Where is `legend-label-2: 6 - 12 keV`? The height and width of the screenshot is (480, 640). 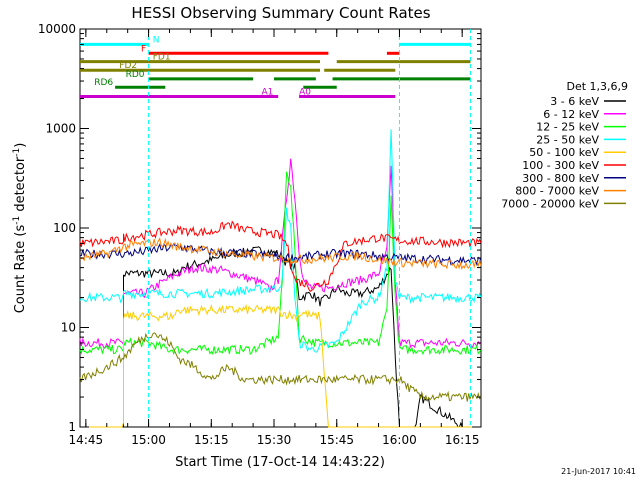
legend-label-2: 6 - 12 keV is located at coordinates (571, 114).